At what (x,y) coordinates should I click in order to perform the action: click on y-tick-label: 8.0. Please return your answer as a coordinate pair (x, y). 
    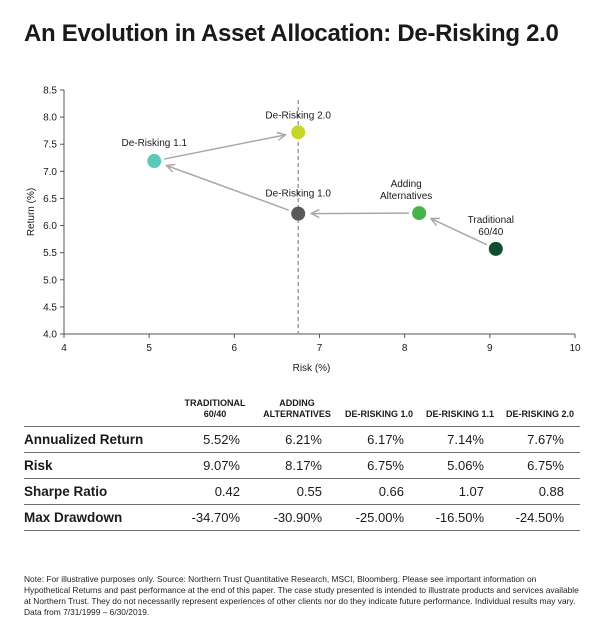
    Looking at the image, I should click on (50, 118).